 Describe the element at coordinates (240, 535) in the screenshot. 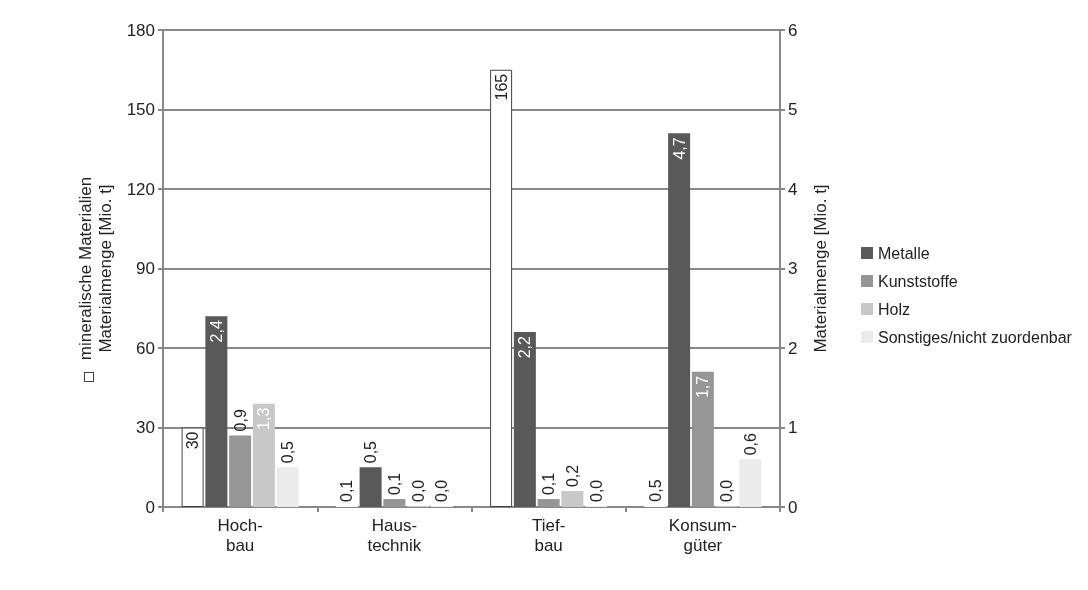

I see `x-tick-label: Hoch- bau` at that location.